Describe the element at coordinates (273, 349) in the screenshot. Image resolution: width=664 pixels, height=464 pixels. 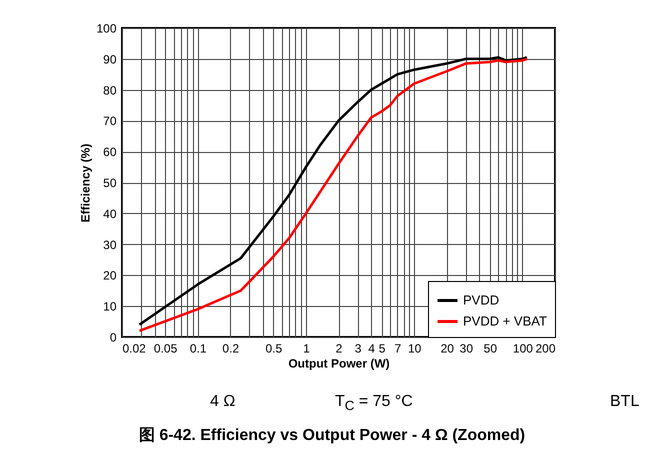
I see `x-tick-label: 0.5` at that location.